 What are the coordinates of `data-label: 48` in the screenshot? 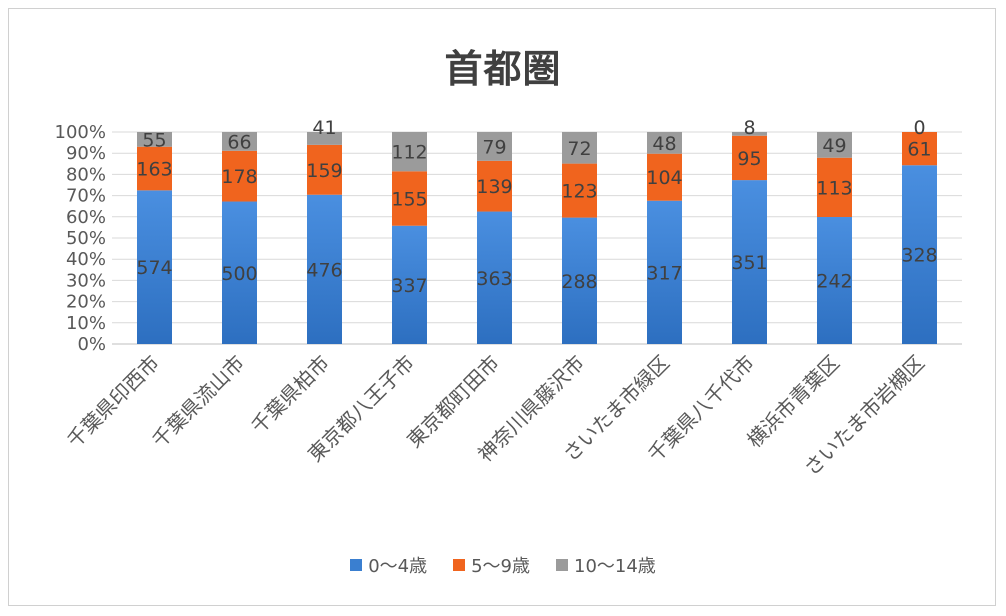 It's located at (664, 144).